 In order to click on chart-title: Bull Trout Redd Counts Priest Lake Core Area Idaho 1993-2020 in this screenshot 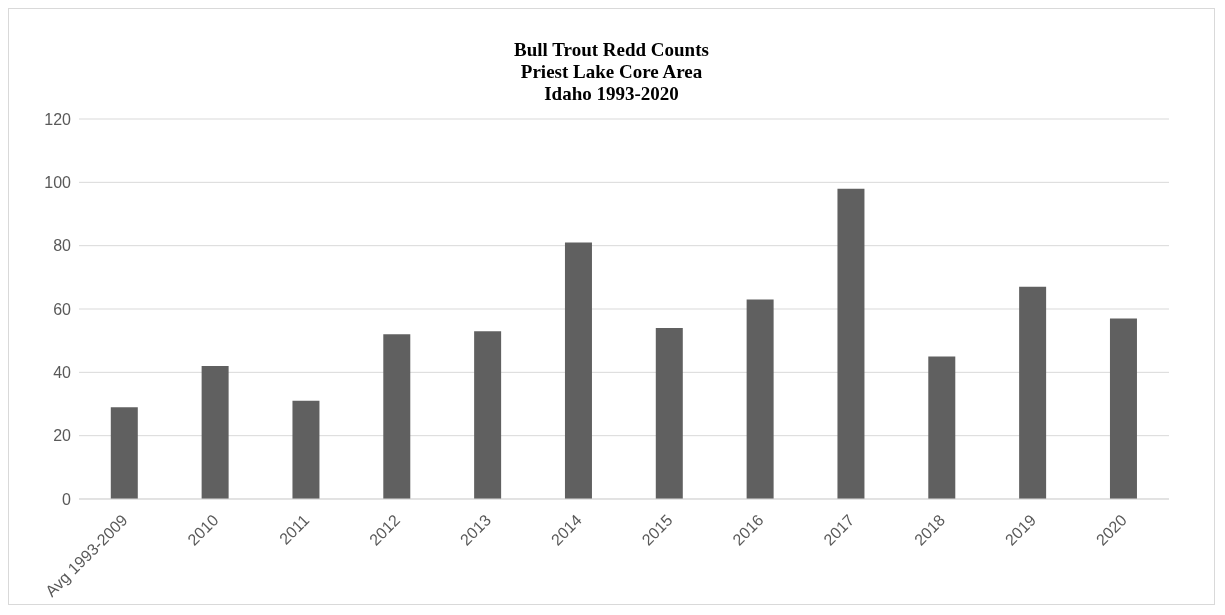, I will do `click(611, 72)`.